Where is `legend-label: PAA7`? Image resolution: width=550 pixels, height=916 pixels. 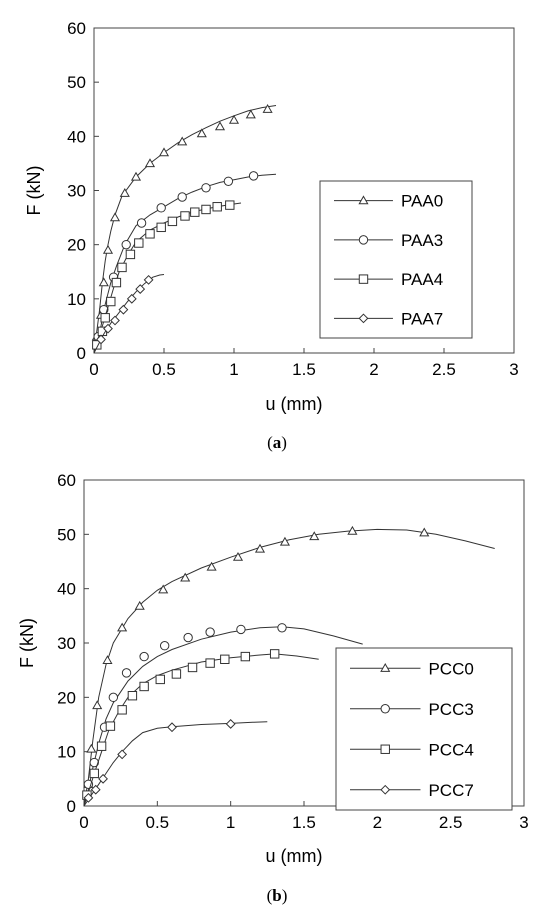 legend-label: PAA7 is located at coordinates (422, 318).